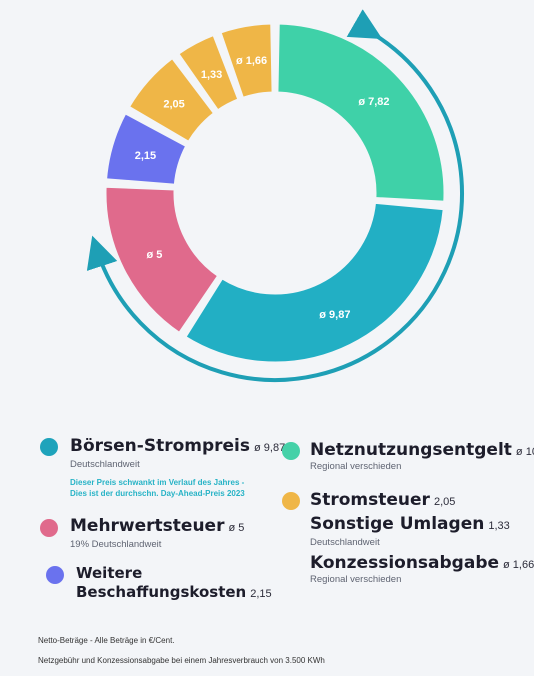 The image size is (534, 676). I want to click on donut-slice-label-3: 2,15, so click(145, 156).